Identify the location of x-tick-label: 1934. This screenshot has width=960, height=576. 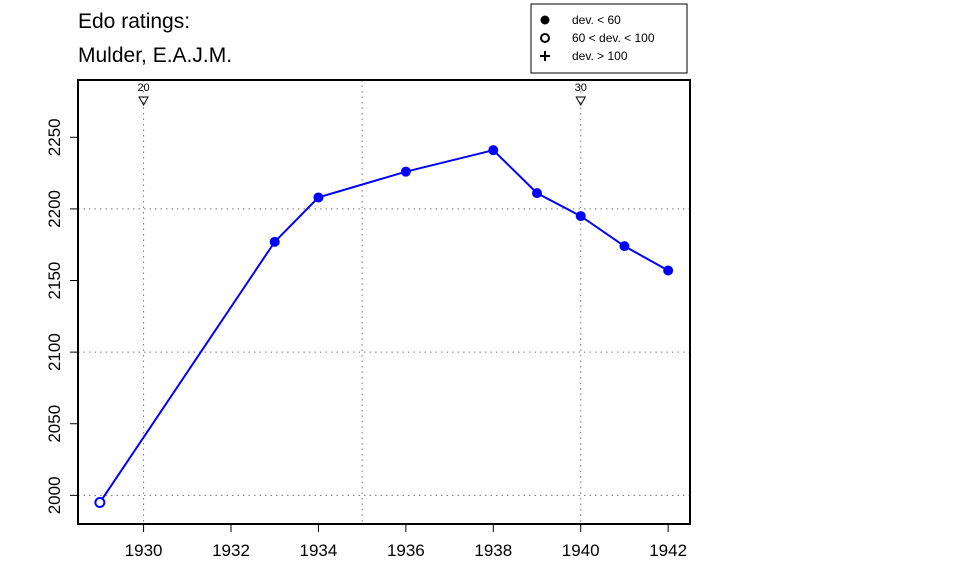
(319, 550).